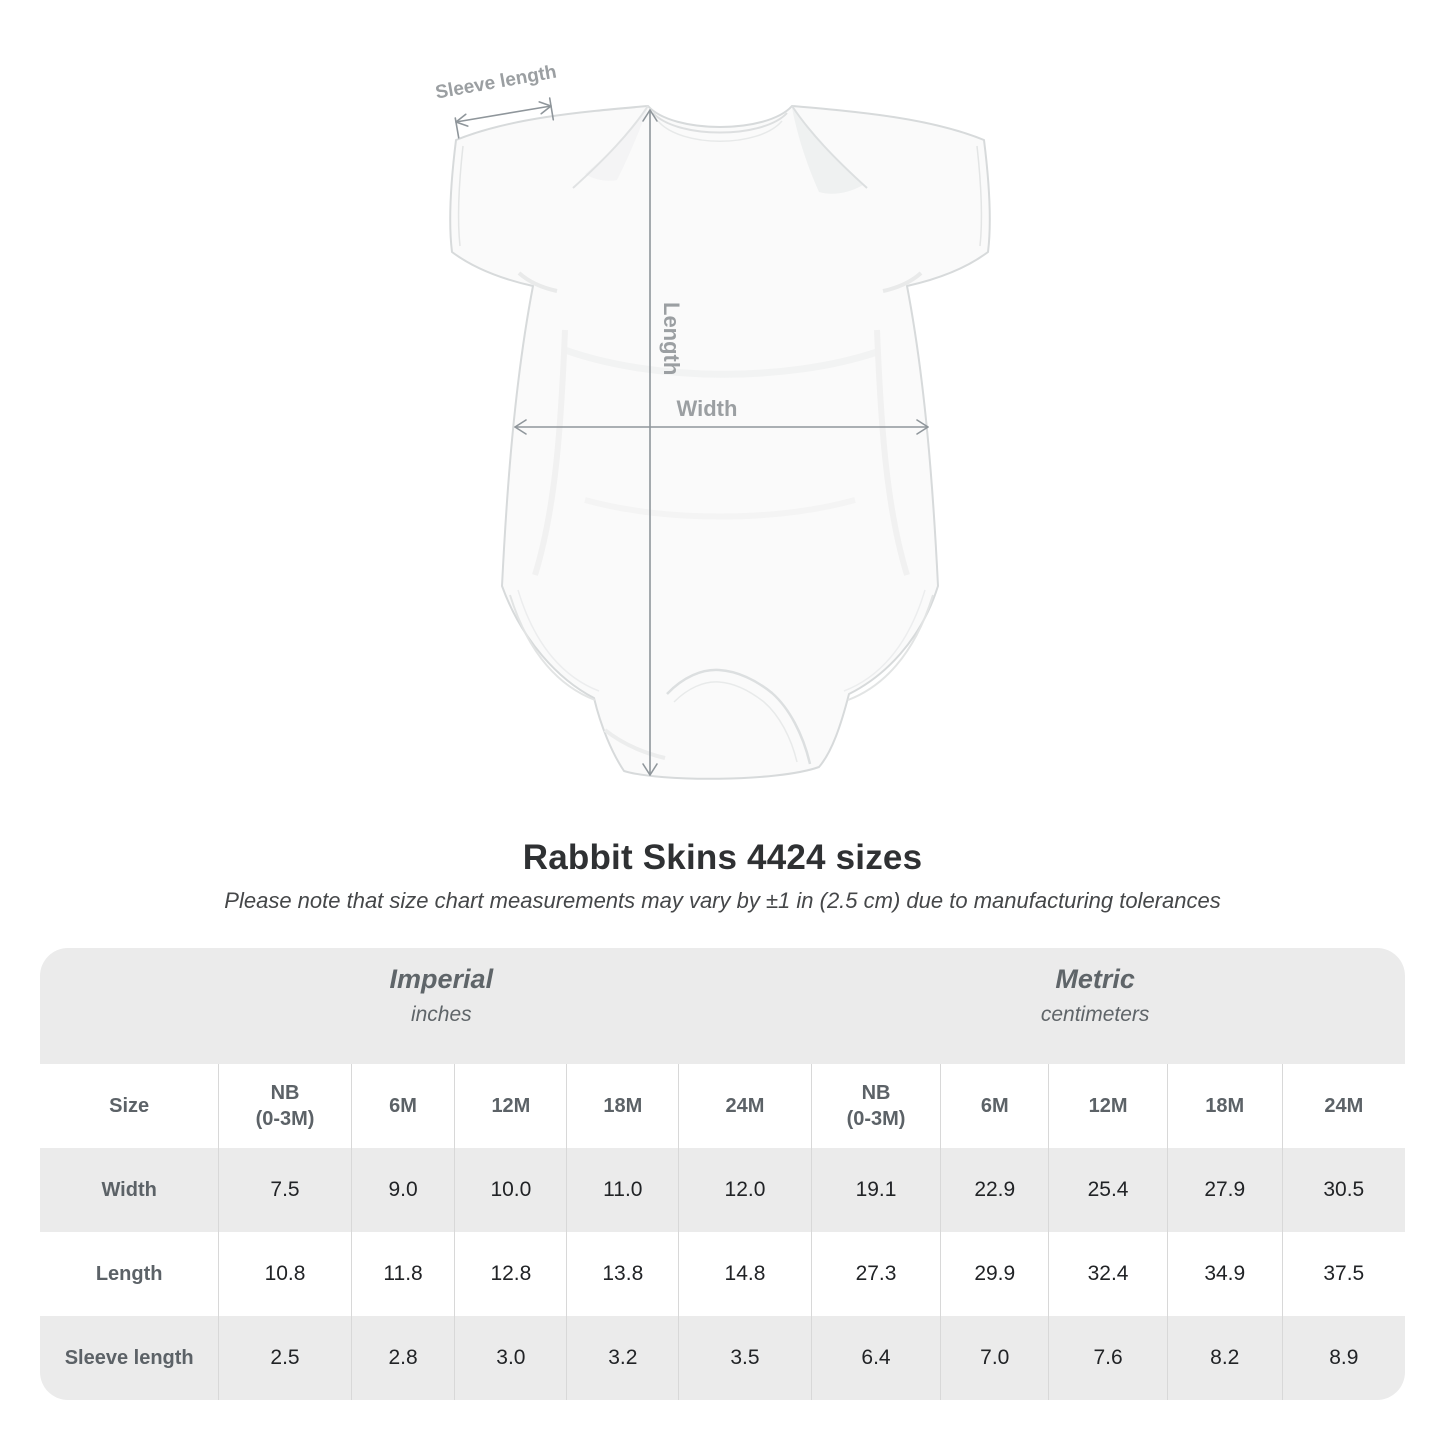  I want to click on value-cell: 22.9, so click(994, 1190).